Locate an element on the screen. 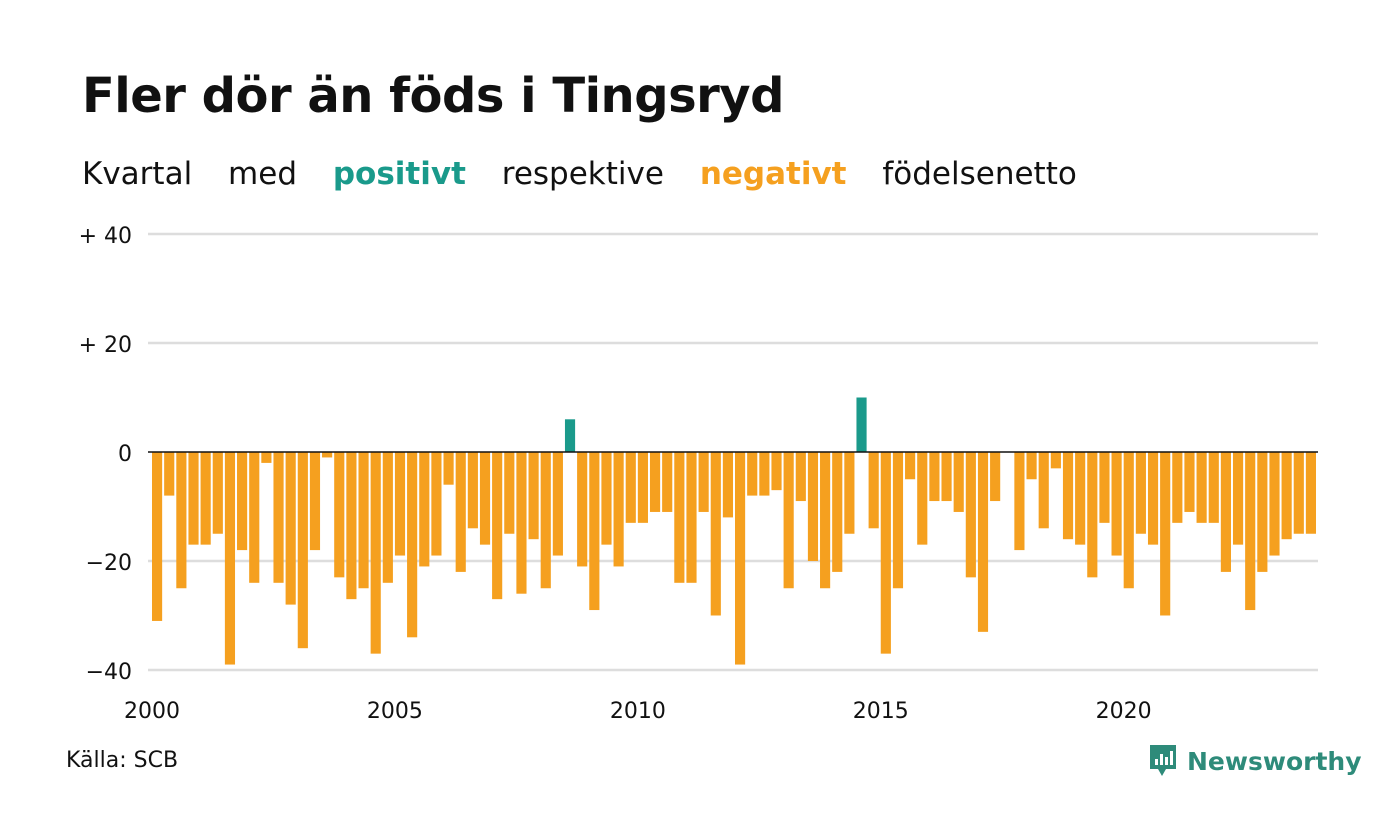 This screenshot has width=1400, height=840. subtitle-part-4: födelsenetto is located at coordinates (979, 174).